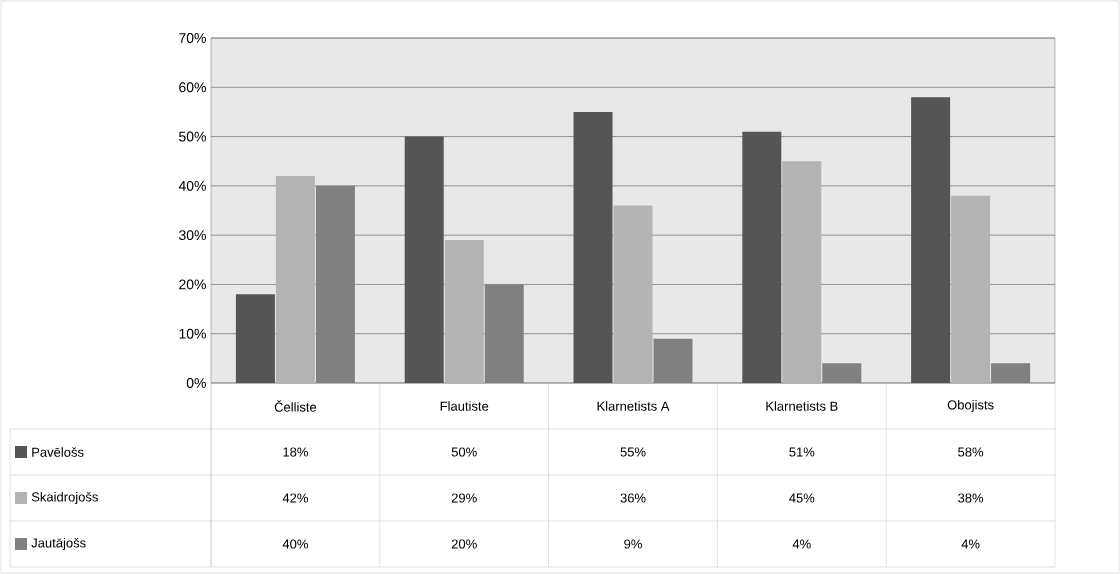 The image size is (1120, 574). Describe the element at coordinates (192, 87) in the screenshot. I see `y-tick-label: 60%` at that location.